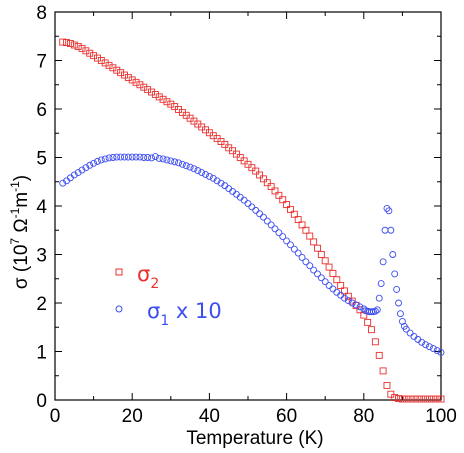 The image size is (464, 453). Describe the element at coordinates (21, 261) in the screenshot. I see `y-axis-label-open: (10` at that location.